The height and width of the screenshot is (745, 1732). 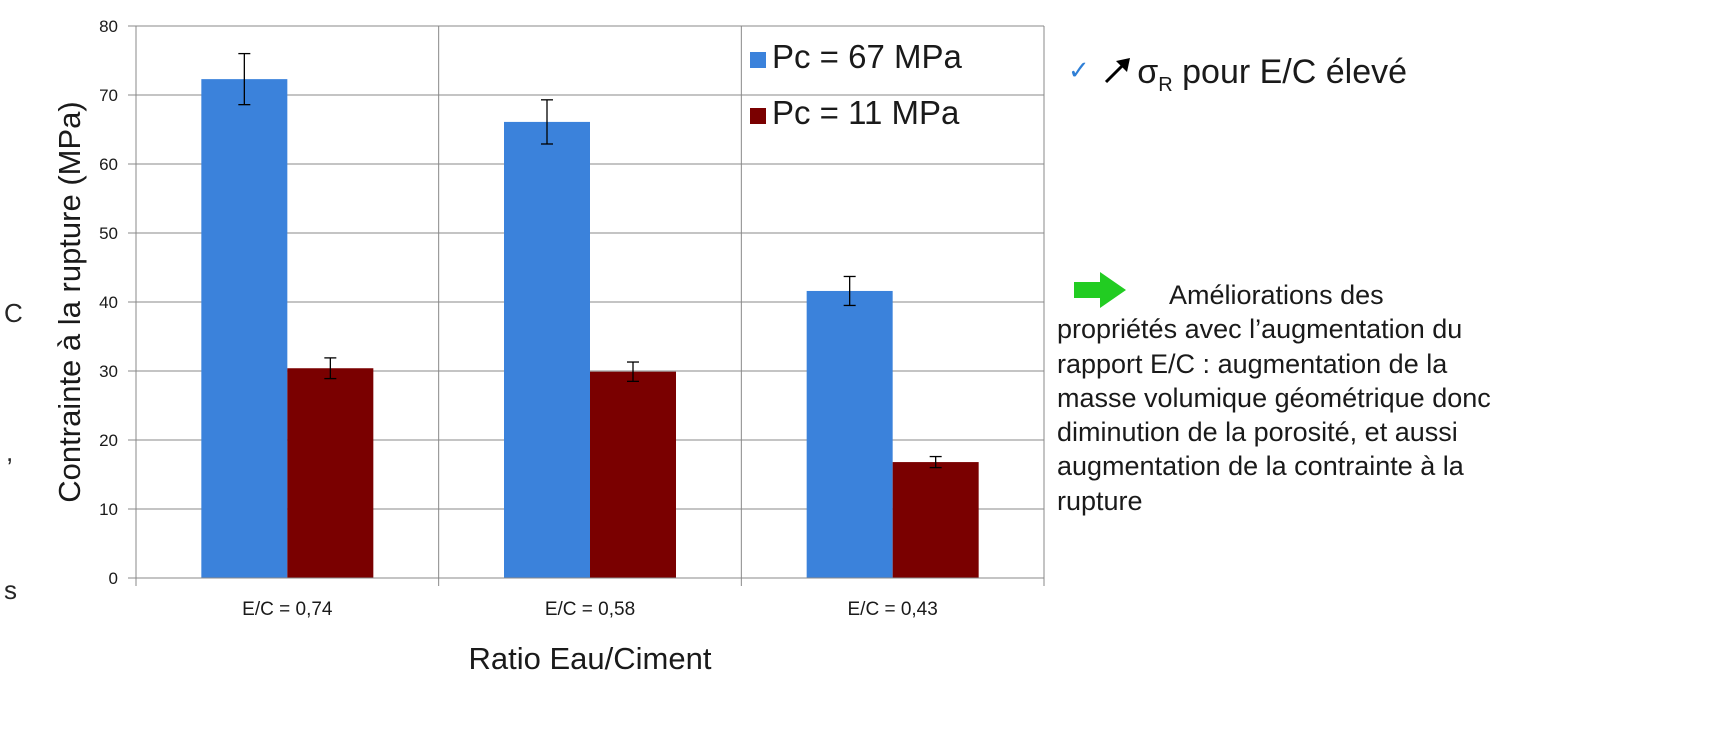 I want to click on legend: Pc = 67 MPa Pc = 11 MPa, so click(x=856, y=84).